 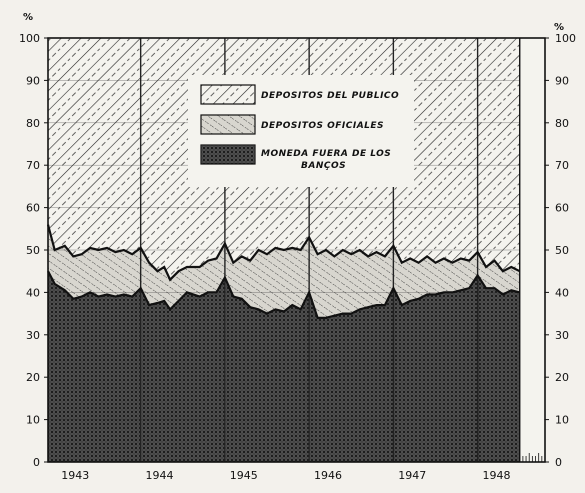 What do you see at coordinates (562, 208) in the screenshot?
I see `y-tick-label-right: 60` at bounding box center [562, 208].